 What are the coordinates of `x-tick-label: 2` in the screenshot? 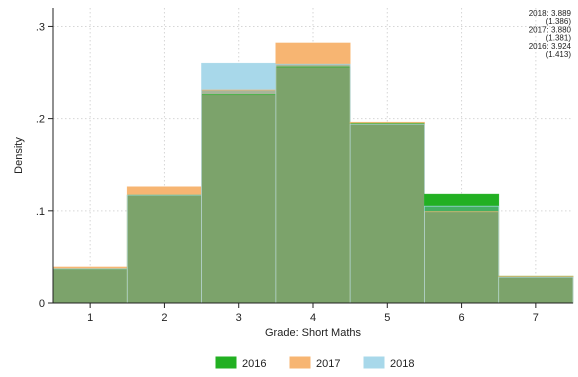 It's located at (164, 318).